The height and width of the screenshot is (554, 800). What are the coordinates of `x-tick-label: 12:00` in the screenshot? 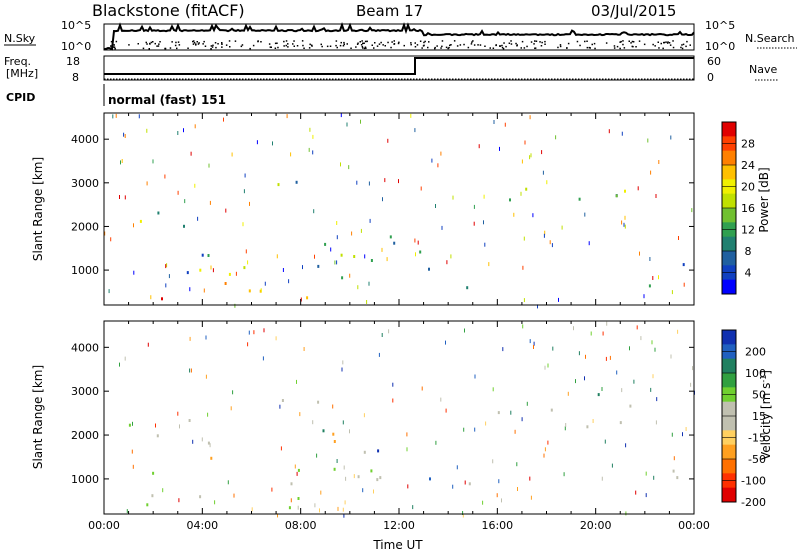 It's located at (399, 525).